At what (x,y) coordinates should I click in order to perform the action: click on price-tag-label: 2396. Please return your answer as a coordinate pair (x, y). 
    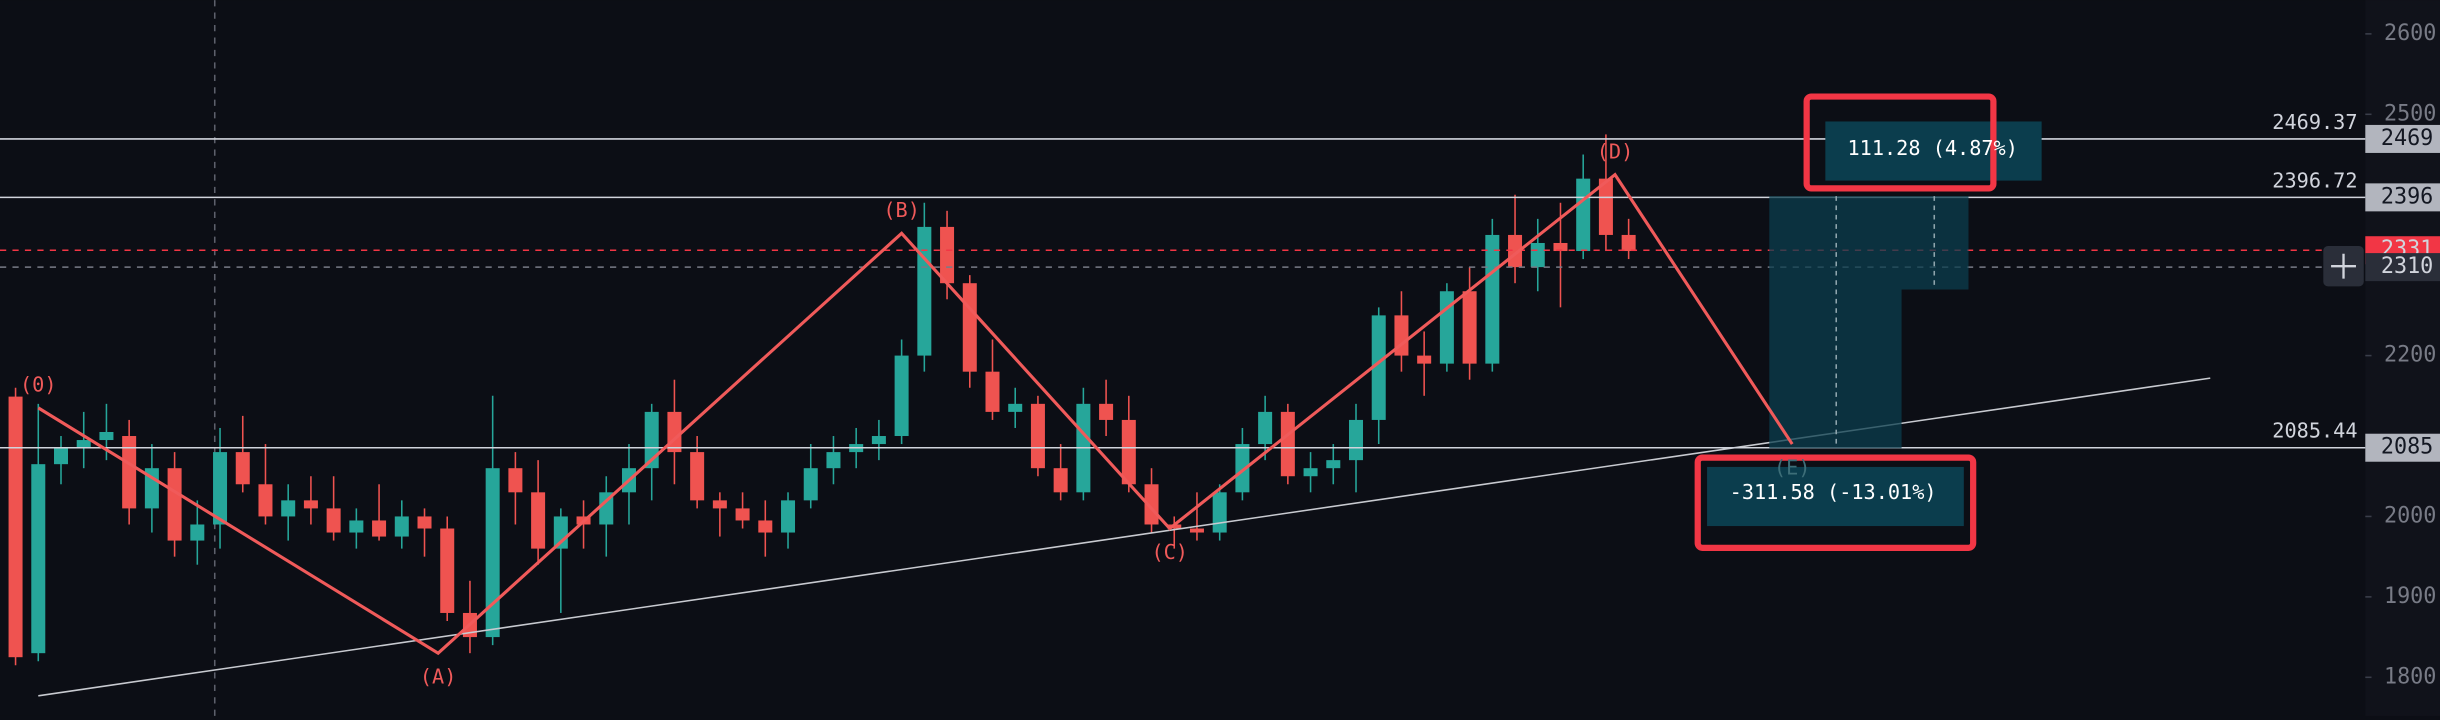
    Looking at the image, I should click on (2407, 196).